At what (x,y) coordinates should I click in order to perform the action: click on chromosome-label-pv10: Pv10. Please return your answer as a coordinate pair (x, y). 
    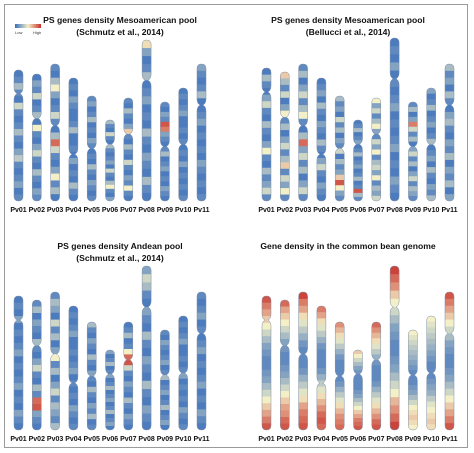
    Looking at the image, I should click on (431, 439).